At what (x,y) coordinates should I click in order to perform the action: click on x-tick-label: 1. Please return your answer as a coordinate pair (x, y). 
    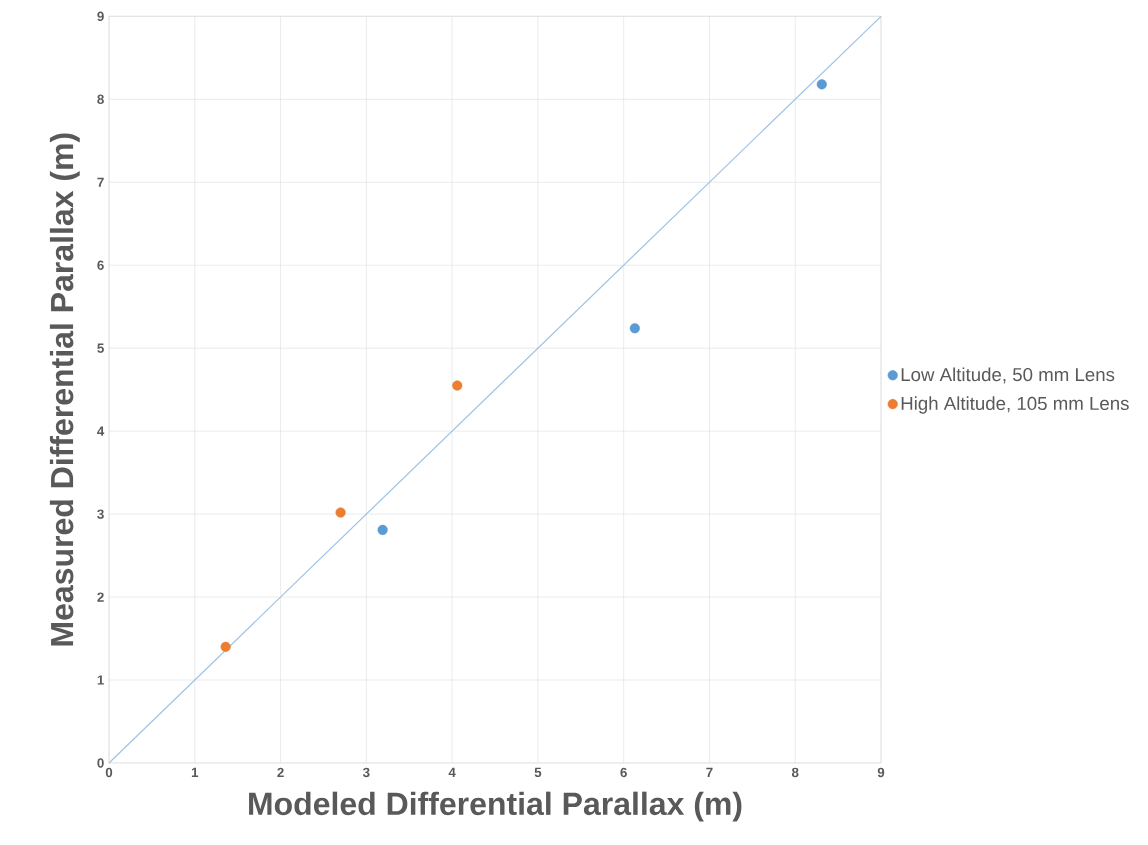
    Looking at the image, I should click on (195, 772).